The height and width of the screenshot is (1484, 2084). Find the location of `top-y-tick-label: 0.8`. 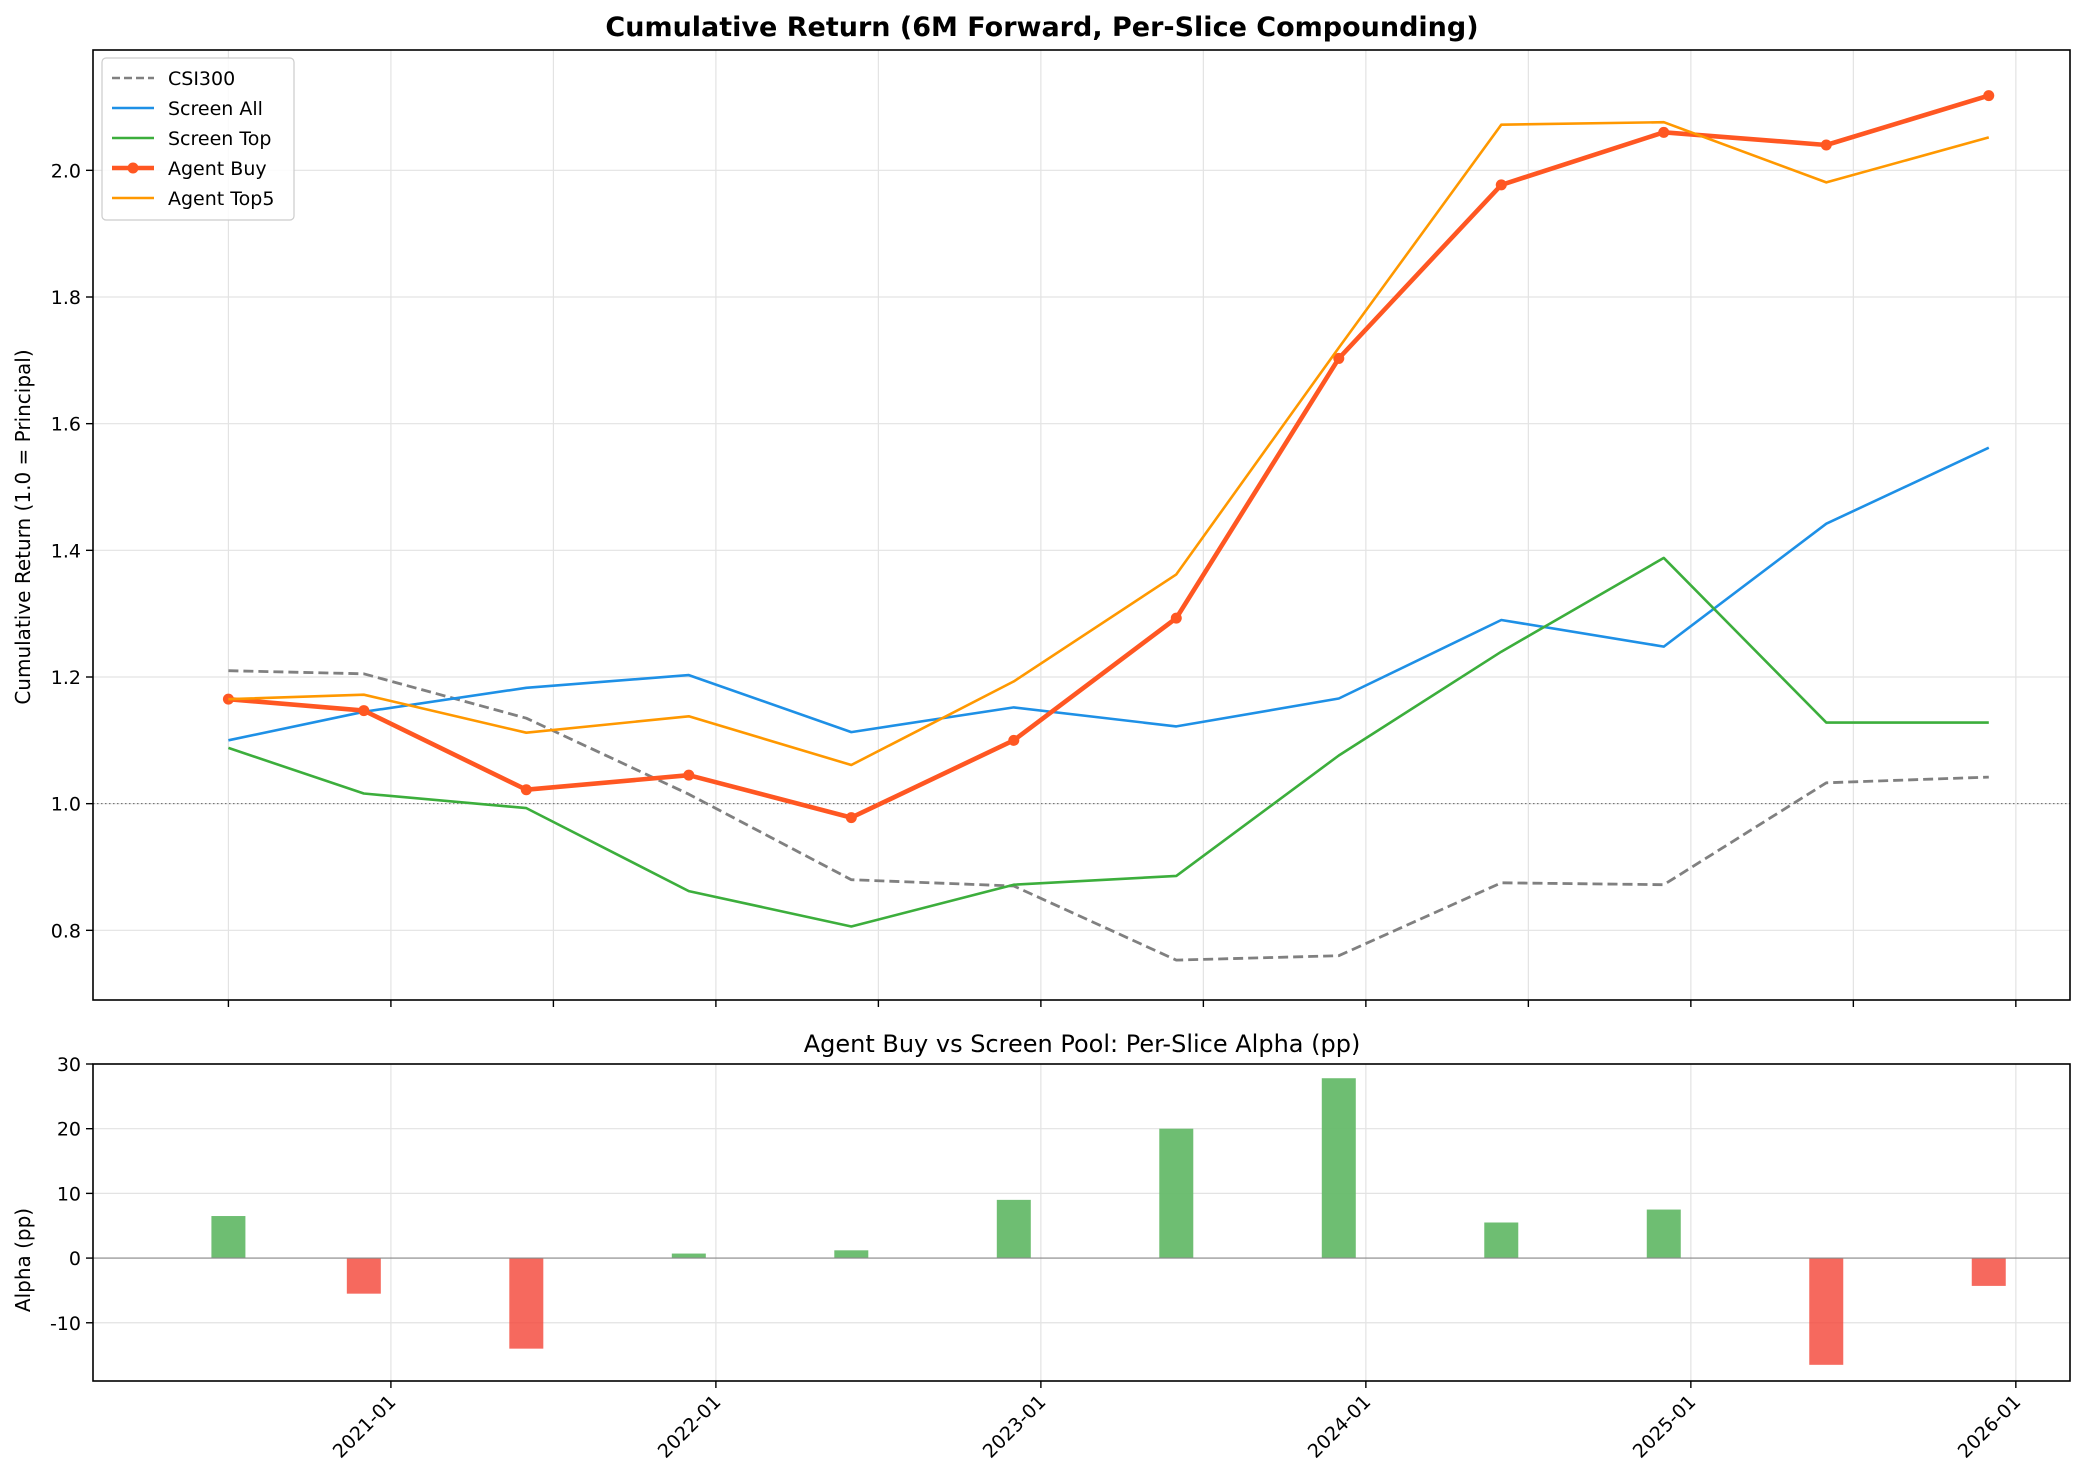

top-y-tick-label: 0.8 is located at coordinates (66, 931).